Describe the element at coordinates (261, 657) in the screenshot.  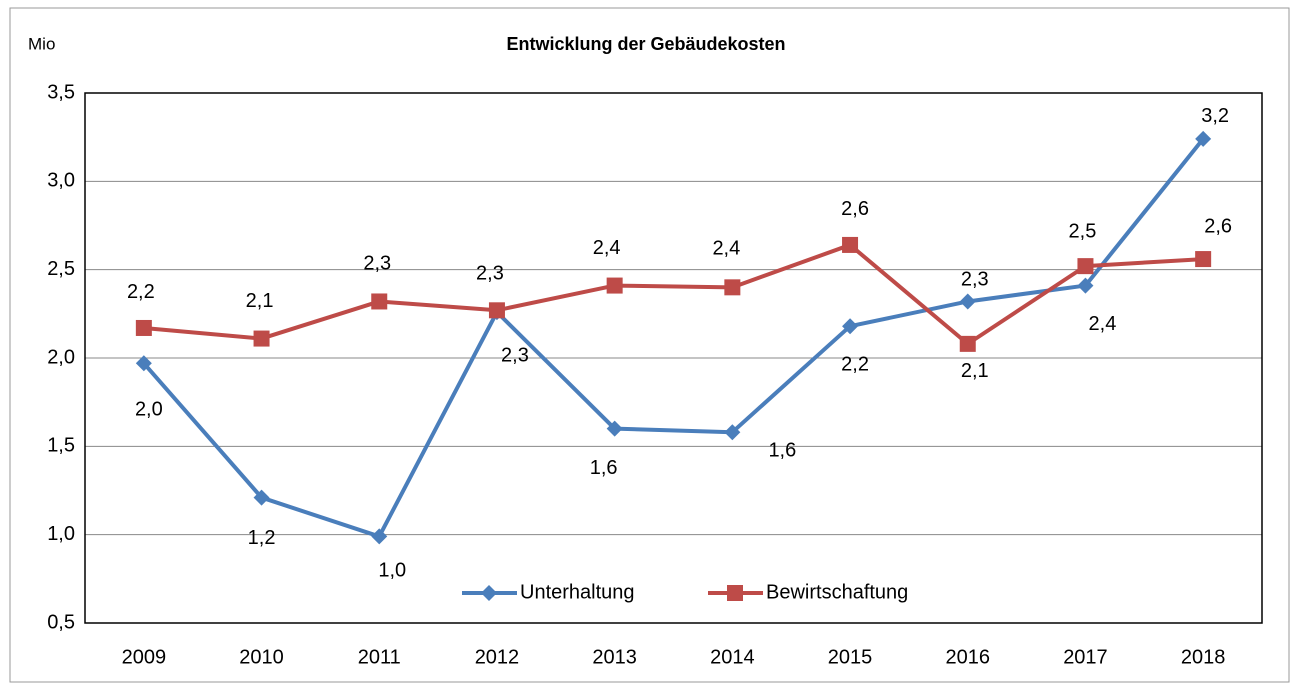
I see `x-tick-label: 2010` at that location.